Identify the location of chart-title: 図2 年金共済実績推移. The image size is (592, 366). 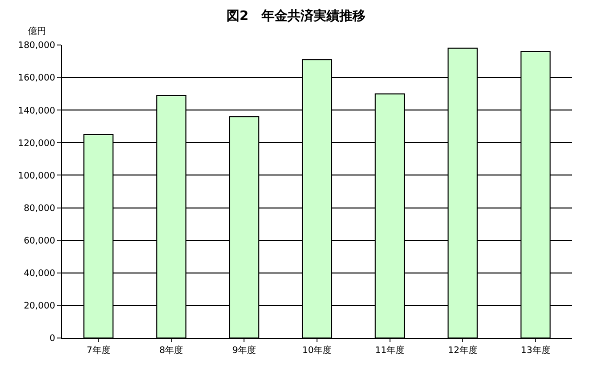
(296, 16).